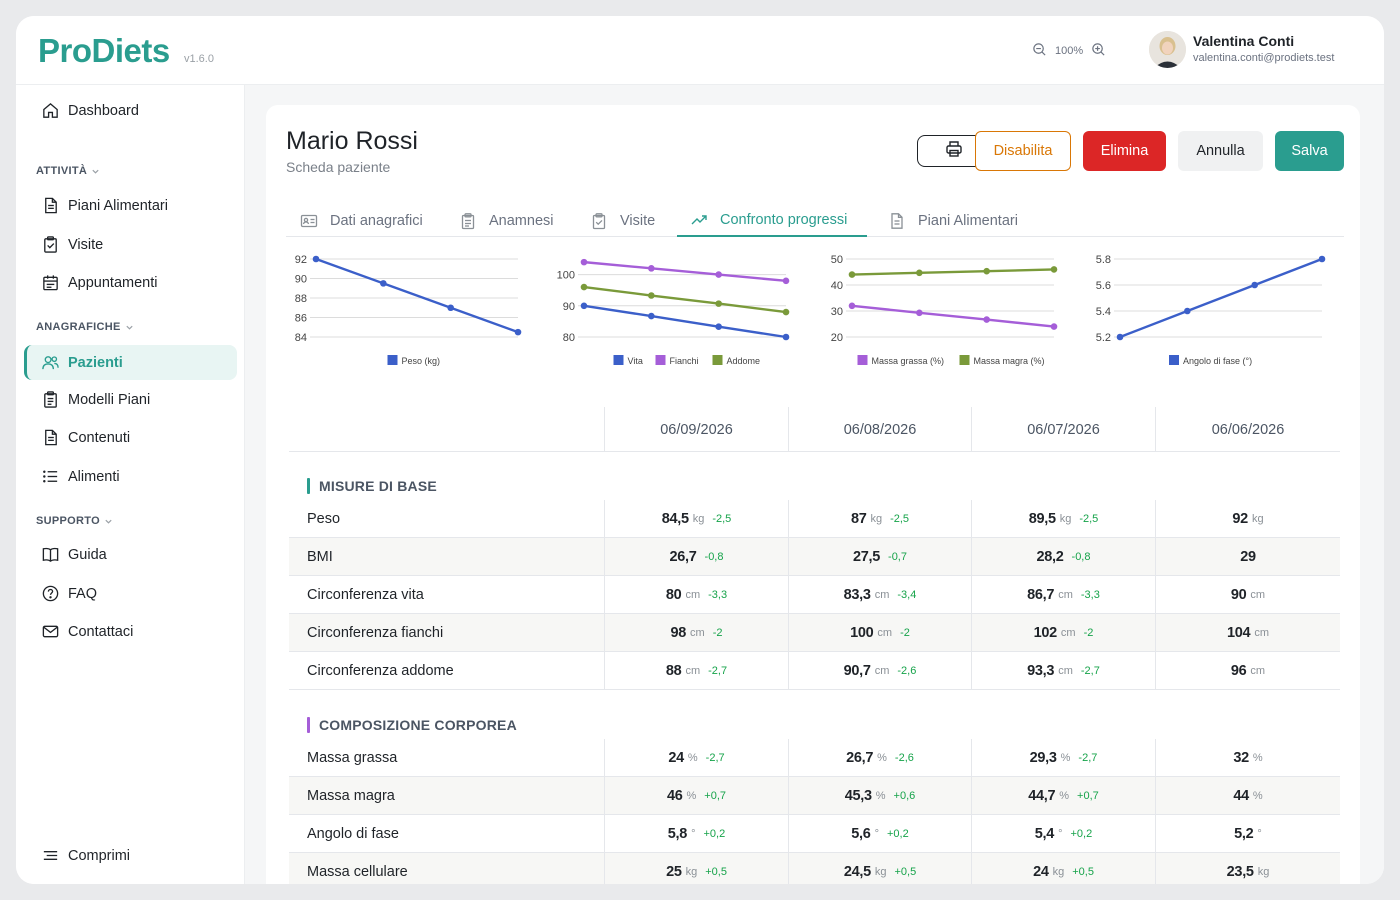  What do you see at coordinates (130, 110) in the screenshot?
I see `sidebar-item-dashboard: Dashboard` at bounding box center [130, 110].